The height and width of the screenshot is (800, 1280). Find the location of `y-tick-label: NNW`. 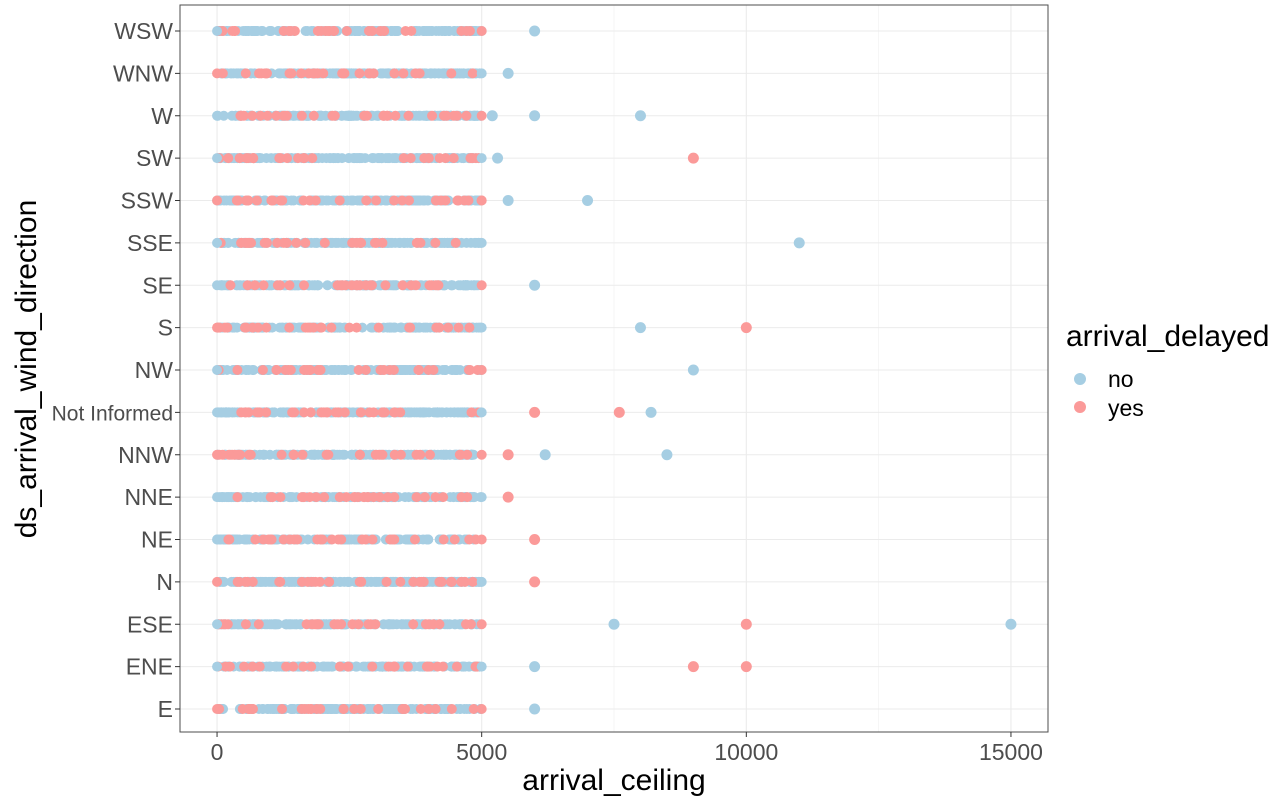

y-tick-label: NNW is located at coordinates (145, 455).